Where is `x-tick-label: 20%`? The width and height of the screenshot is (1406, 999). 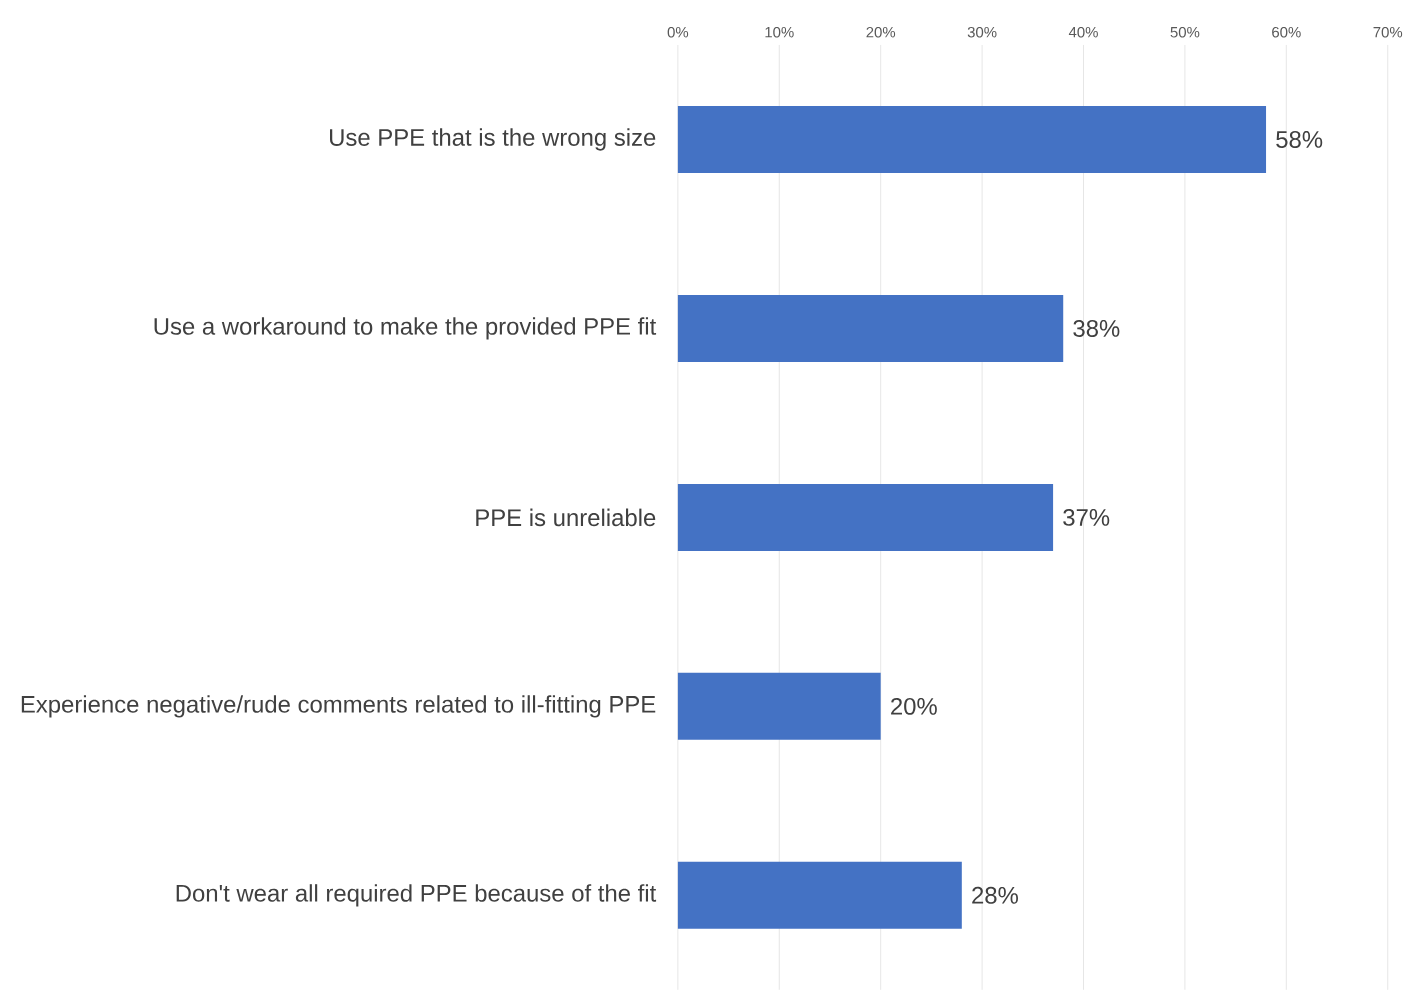 x-tick-label: 20% is located at coordinates (881, 32).